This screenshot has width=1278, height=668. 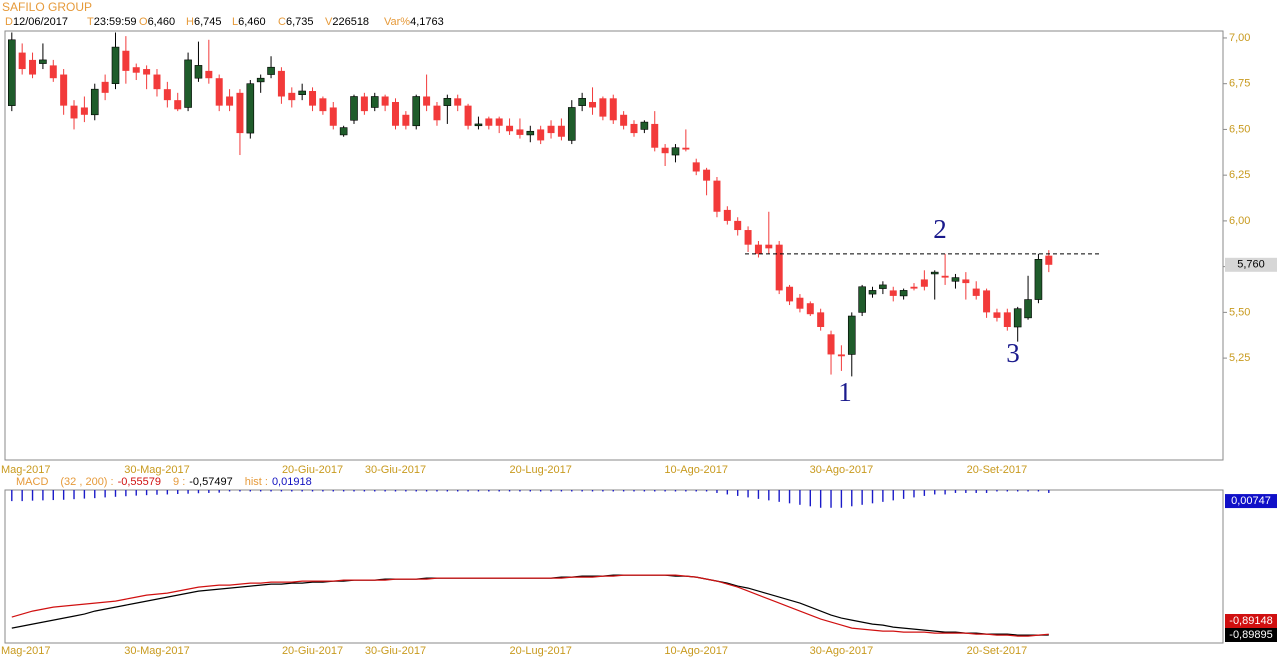 I want to click on field-key: V, so click(x=329, y=22).